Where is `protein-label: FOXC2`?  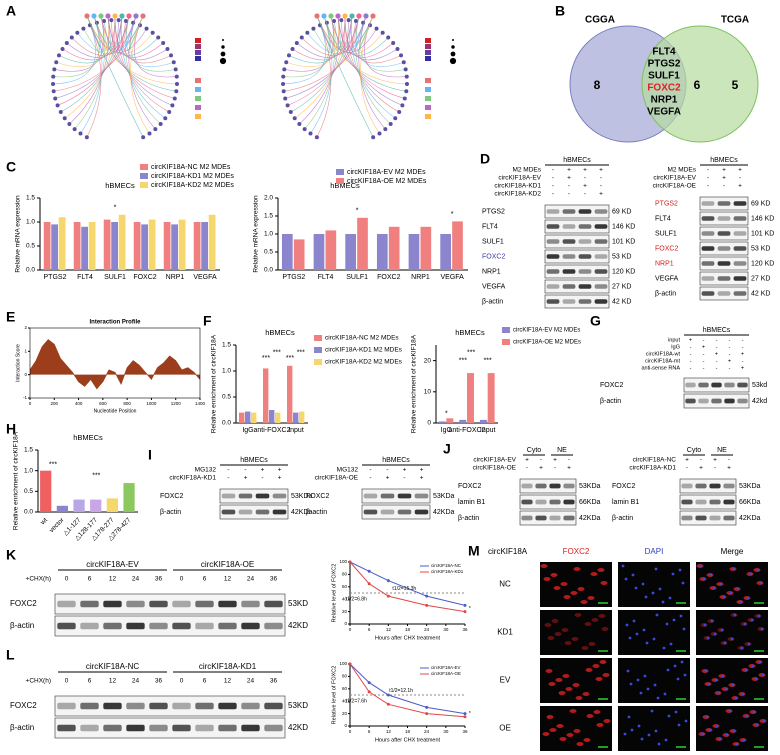 protein-label: FOXC2 is located at coordinates (666, 248).